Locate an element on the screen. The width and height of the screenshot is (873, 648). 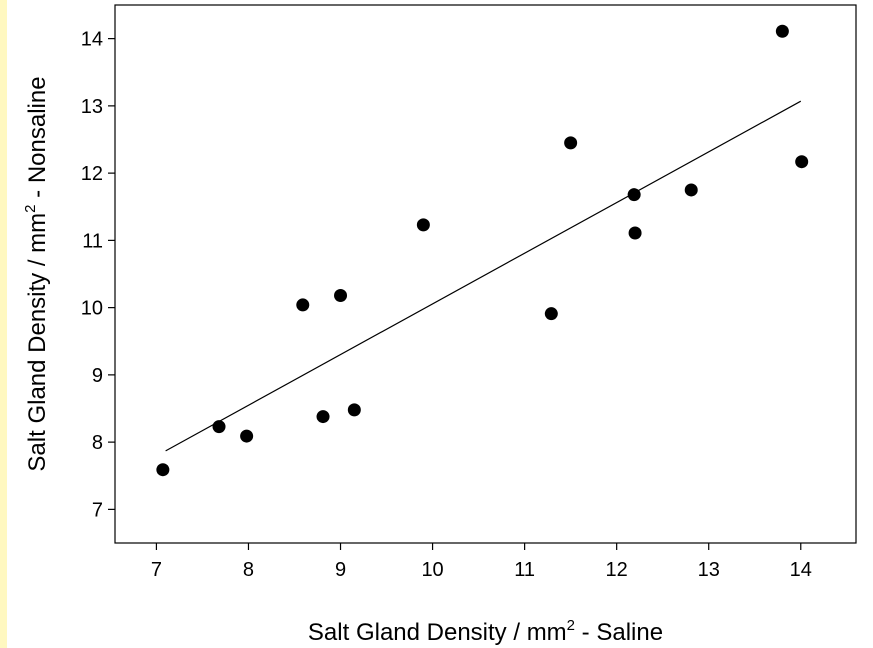
y-tick-label: 13 is located at coordinates (92, 107).